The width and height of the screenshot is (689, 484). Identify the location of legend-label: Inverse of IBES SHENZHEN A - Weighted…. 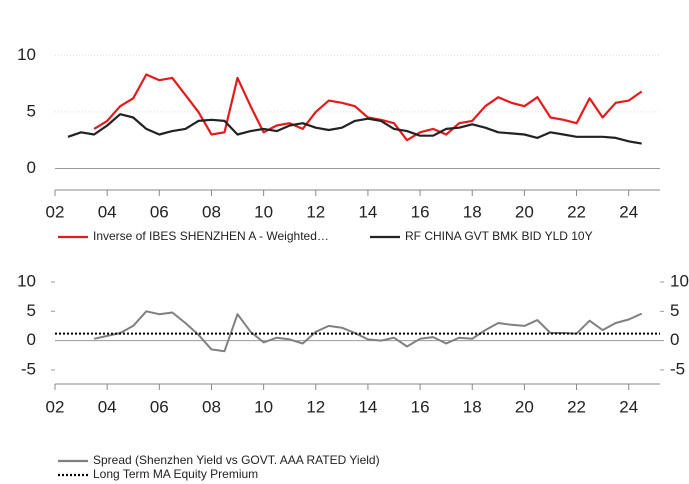
(211, 236).